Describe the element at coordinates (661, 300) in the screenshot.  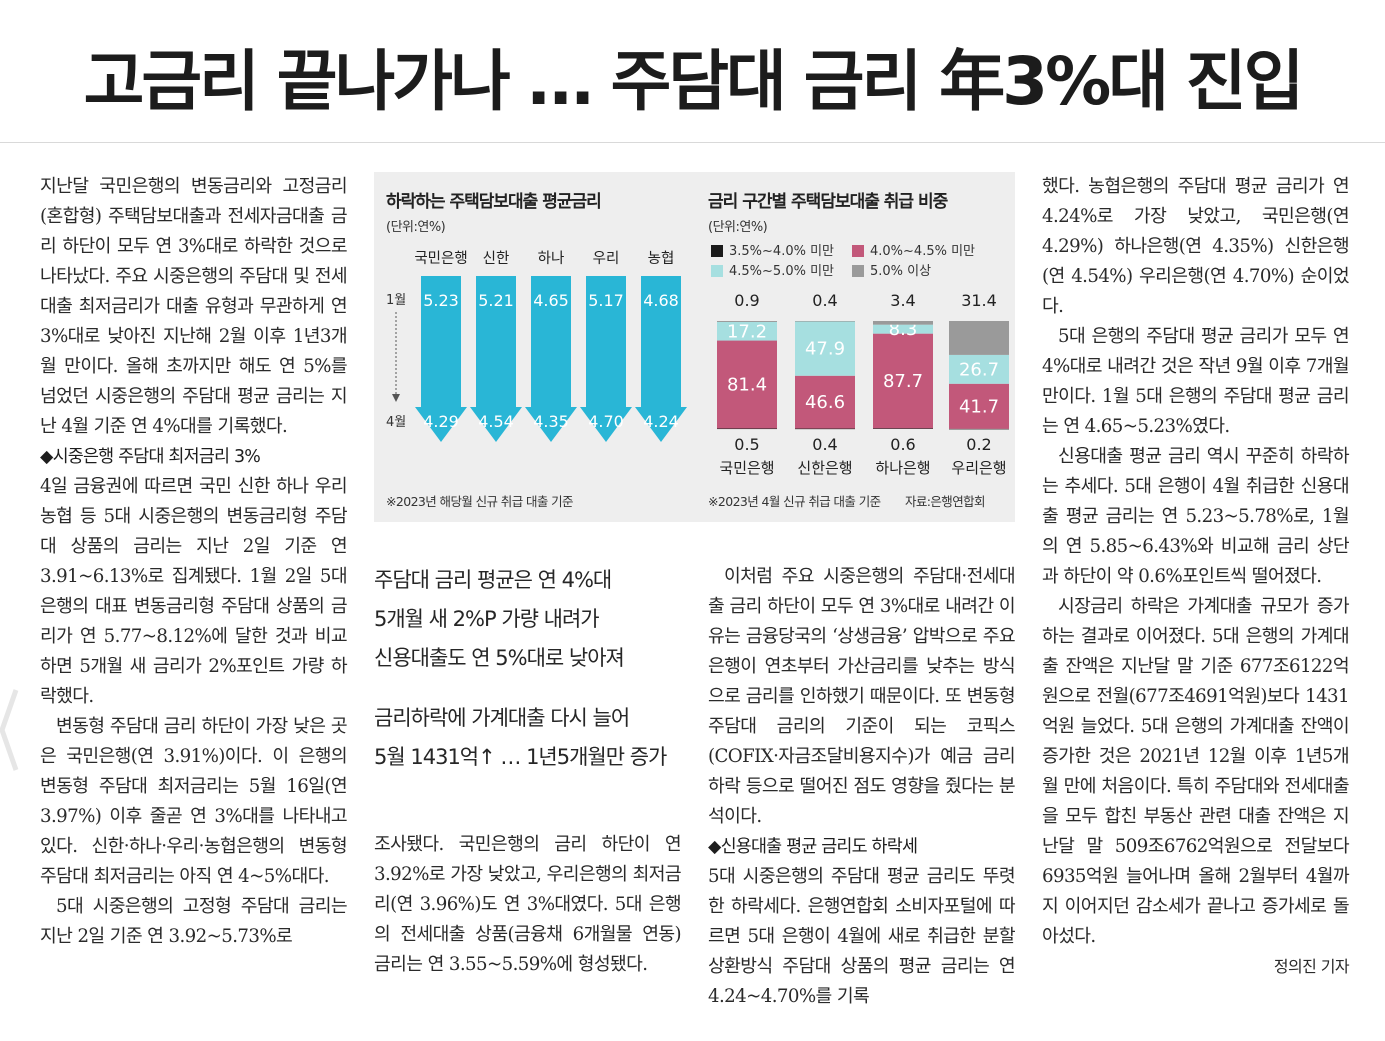
I see `data-label-jan: 4.68` at that location.